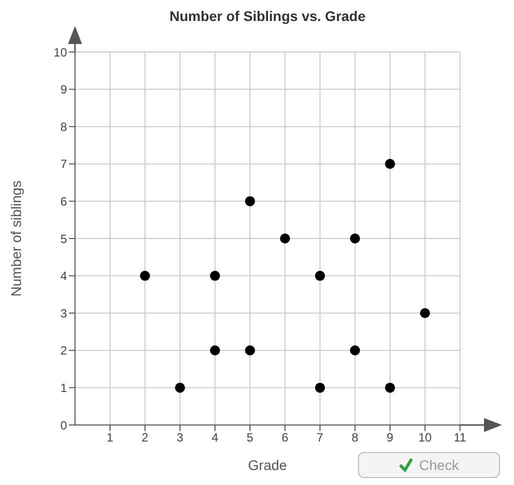 The image size is (514, 485). What do you see at coordinates (64, 89) in the screenshot?
I see `y-tick-label: 9` at bounding box center [64, 89].